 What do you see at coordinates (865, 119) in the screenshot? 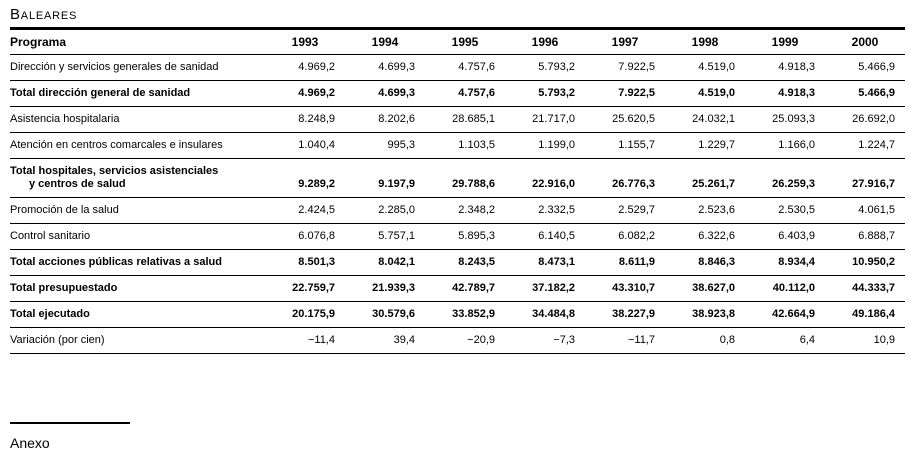
I see `value-cell: 26.692,0` at bounding box center [865, 119].